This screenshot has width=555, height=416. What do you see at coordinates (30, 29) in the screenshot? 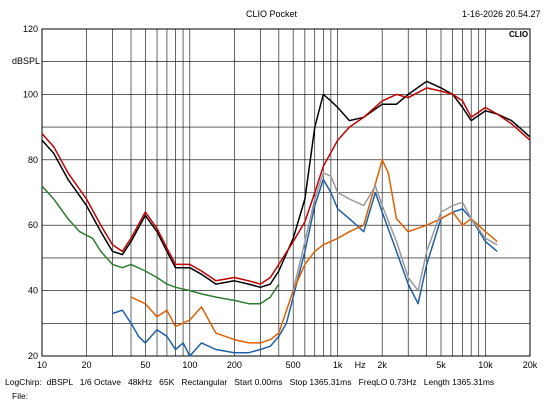
I see `y-tick-label: 120` at bounding box center [30, 29].